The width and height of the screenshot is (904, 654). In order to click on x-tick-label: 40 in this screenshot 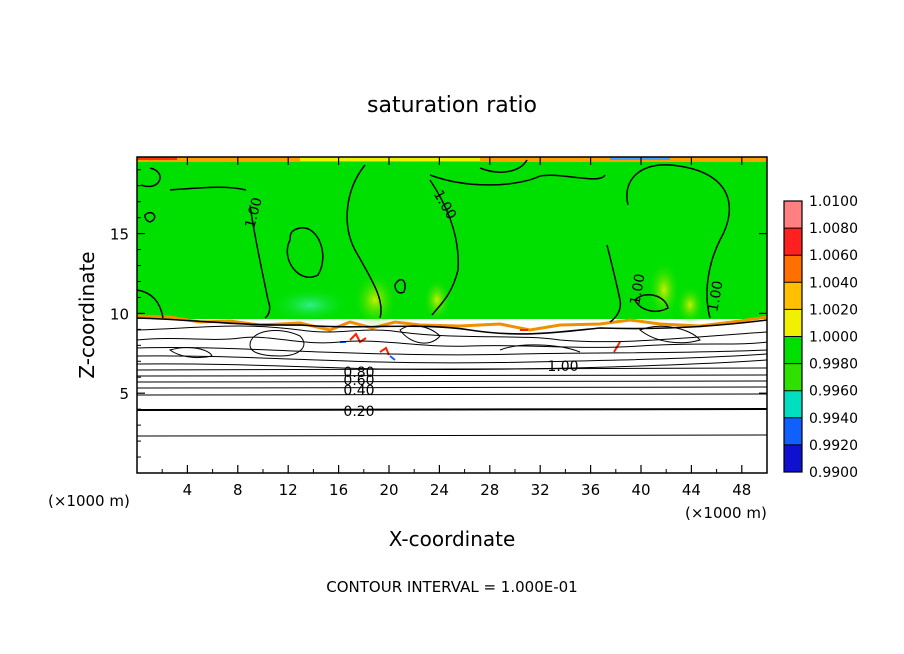, I will do `click(640, 490)`.